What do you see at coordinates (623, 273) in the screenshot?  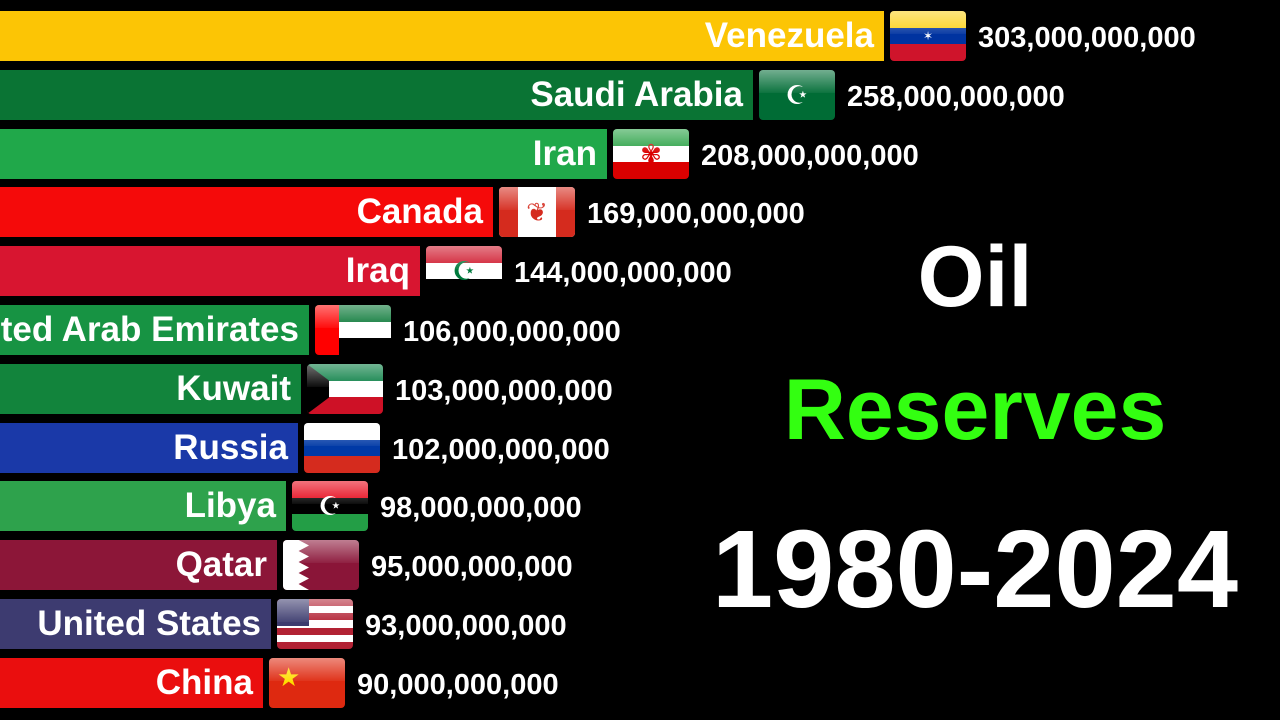 I see `value-label: 144,000,000,000` at bounding box center [623, 273].